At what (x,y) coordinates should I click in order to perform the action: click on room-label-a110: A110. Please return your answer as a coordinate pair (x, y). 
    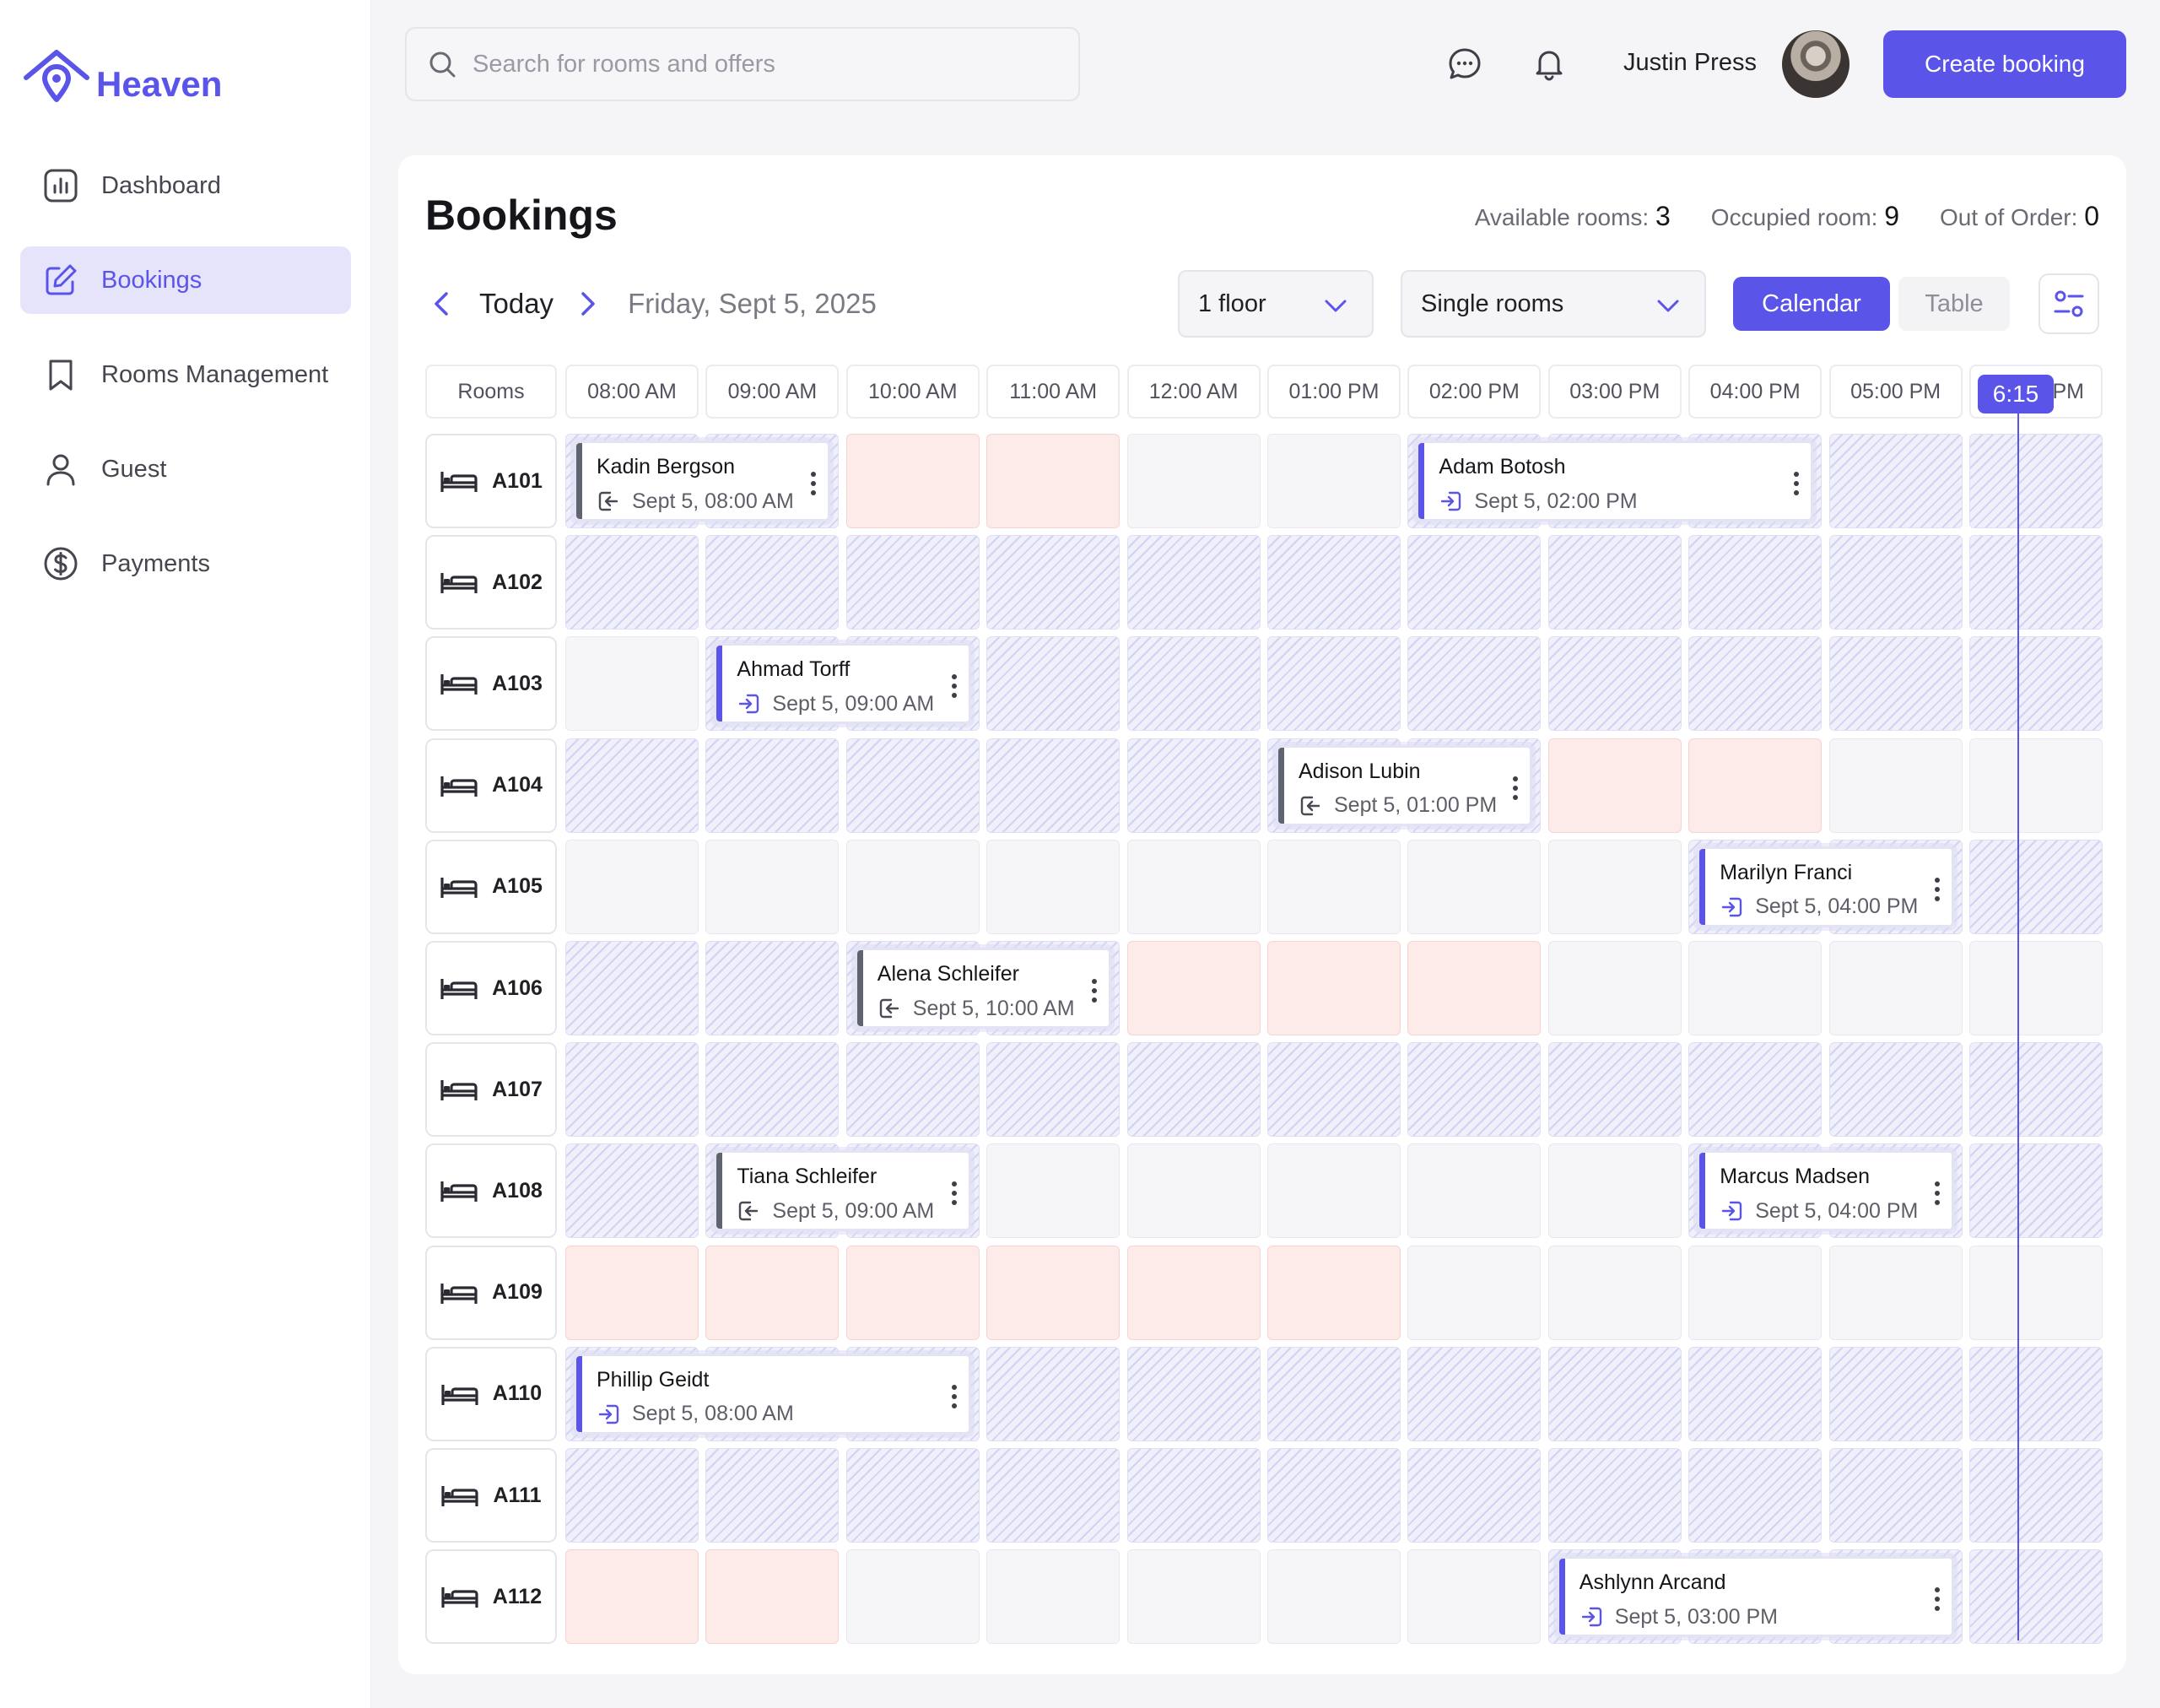
    Looking at the image, I should click on (491, 1393).